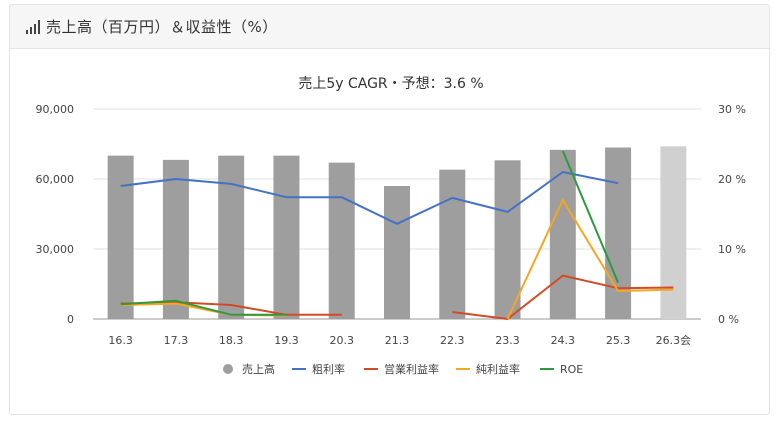  I want to click on legend-label-売上高: 売上高, so click(258, 369).